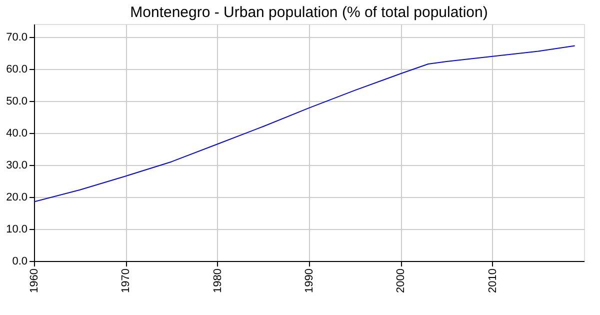 The image size is (600, 315). What do you see at coordinates (492, 280) in the screenshot?
I see `x-tick-label: 2010` at bounding box center [492, 280].